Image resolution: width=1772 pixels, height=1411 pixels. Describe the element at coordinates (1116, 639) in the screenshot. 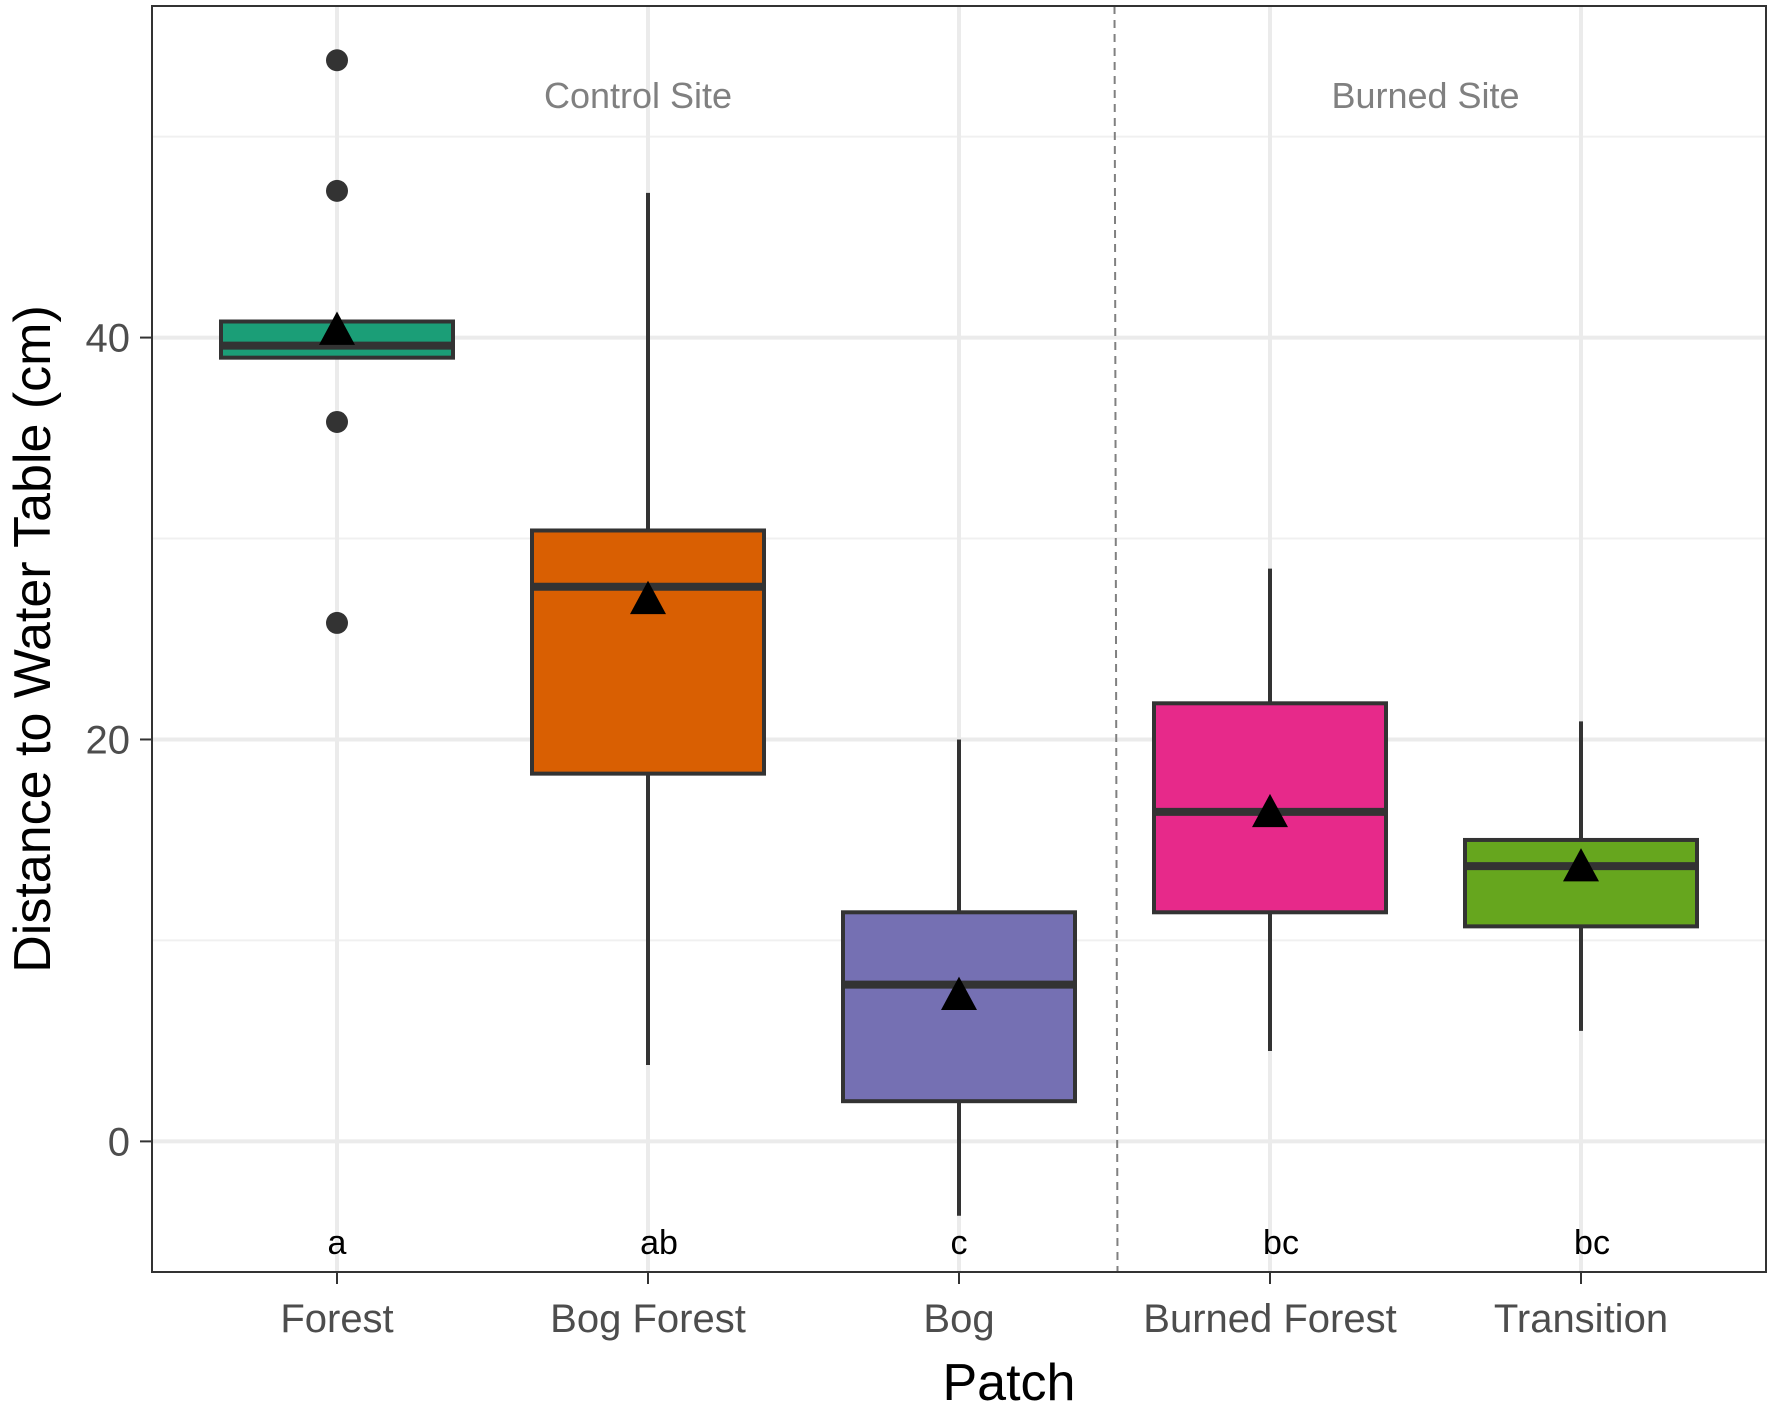

I see `group-divider-line` at that location.